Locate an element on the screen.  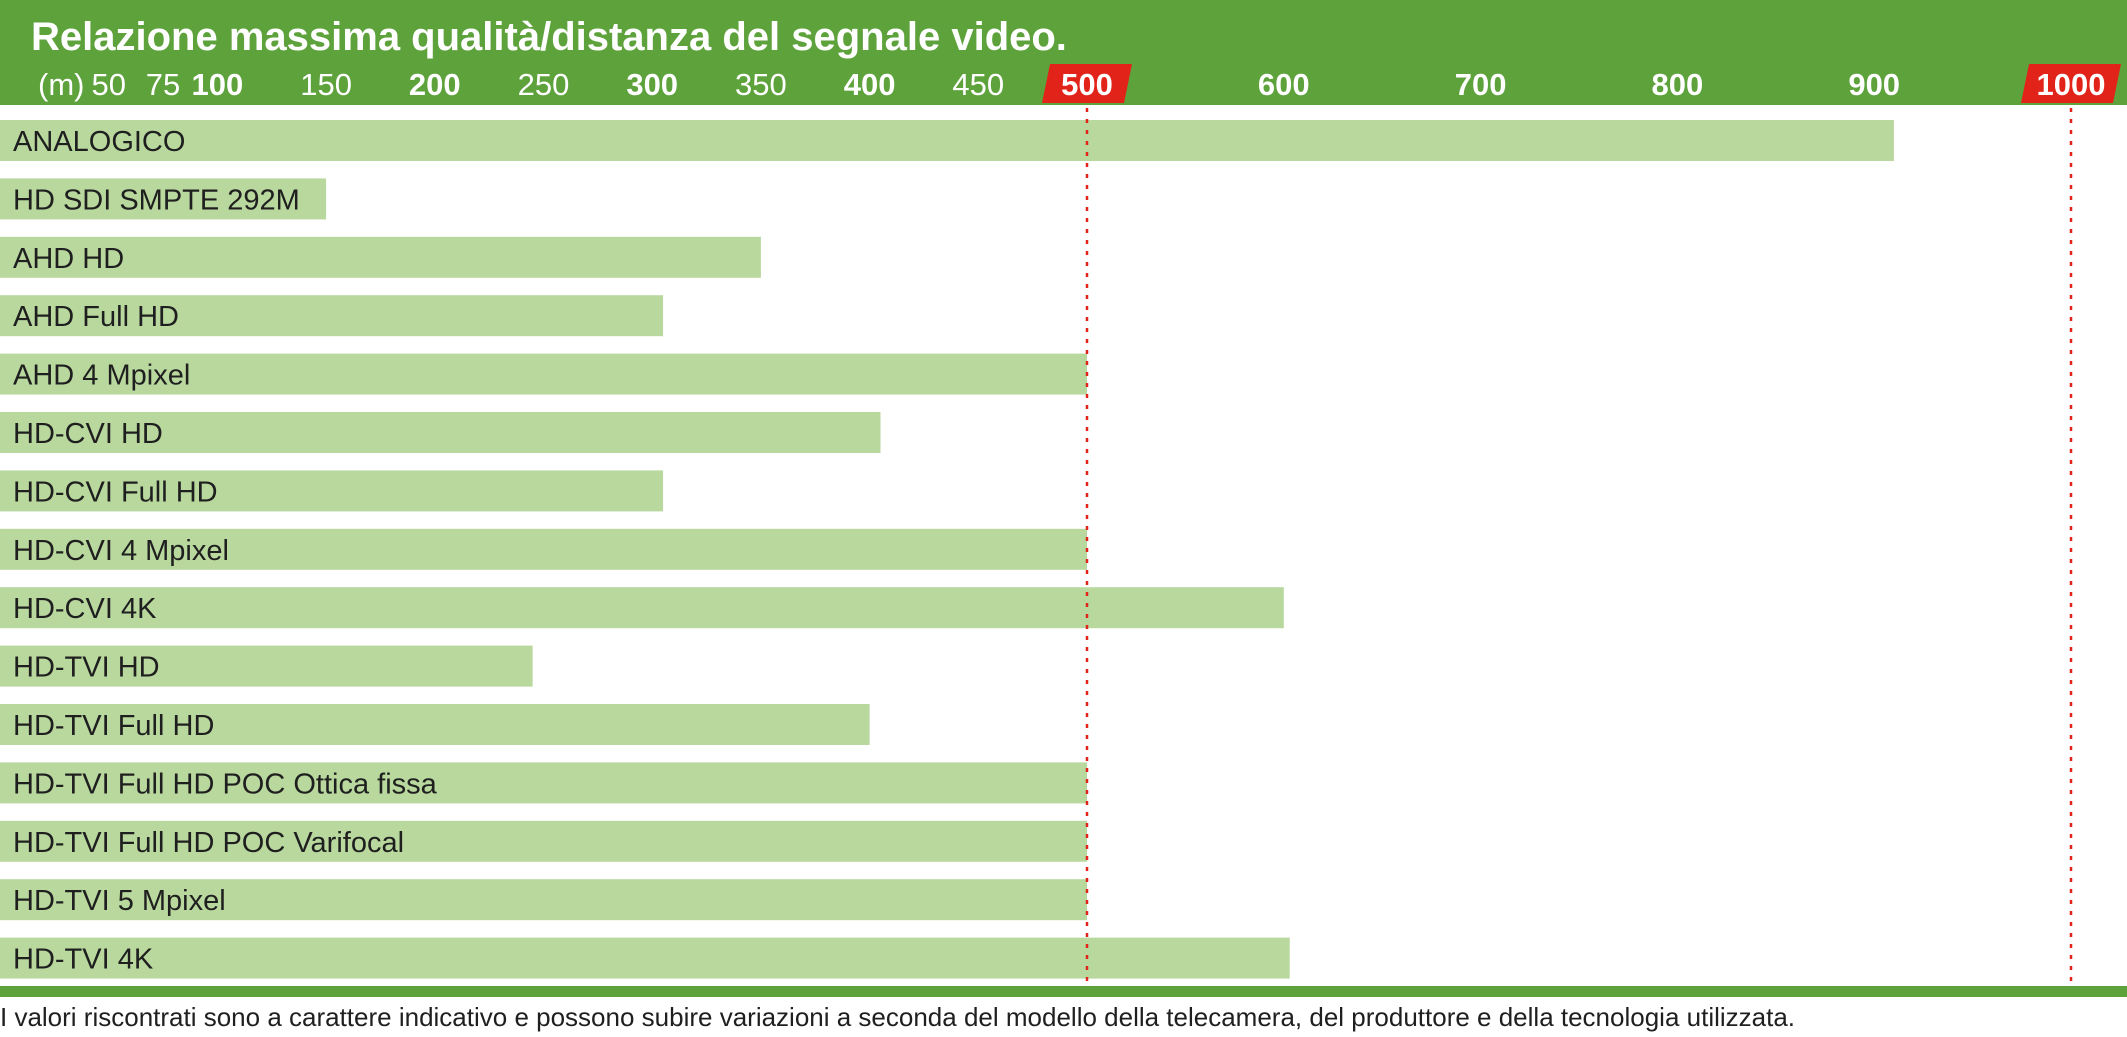
tick-label-75: 75 is located at coordinates (163, 84).